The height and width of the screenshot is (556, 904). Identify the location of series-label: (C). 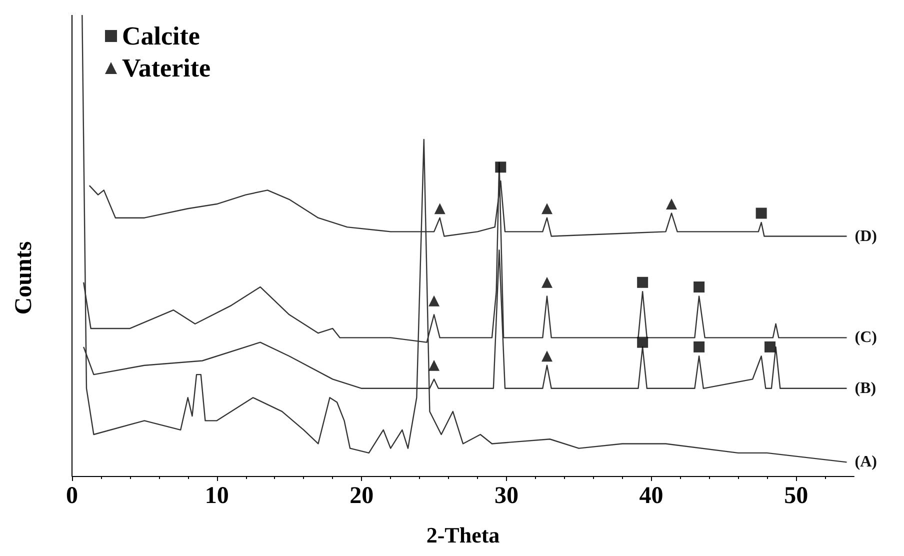
(865, 337).